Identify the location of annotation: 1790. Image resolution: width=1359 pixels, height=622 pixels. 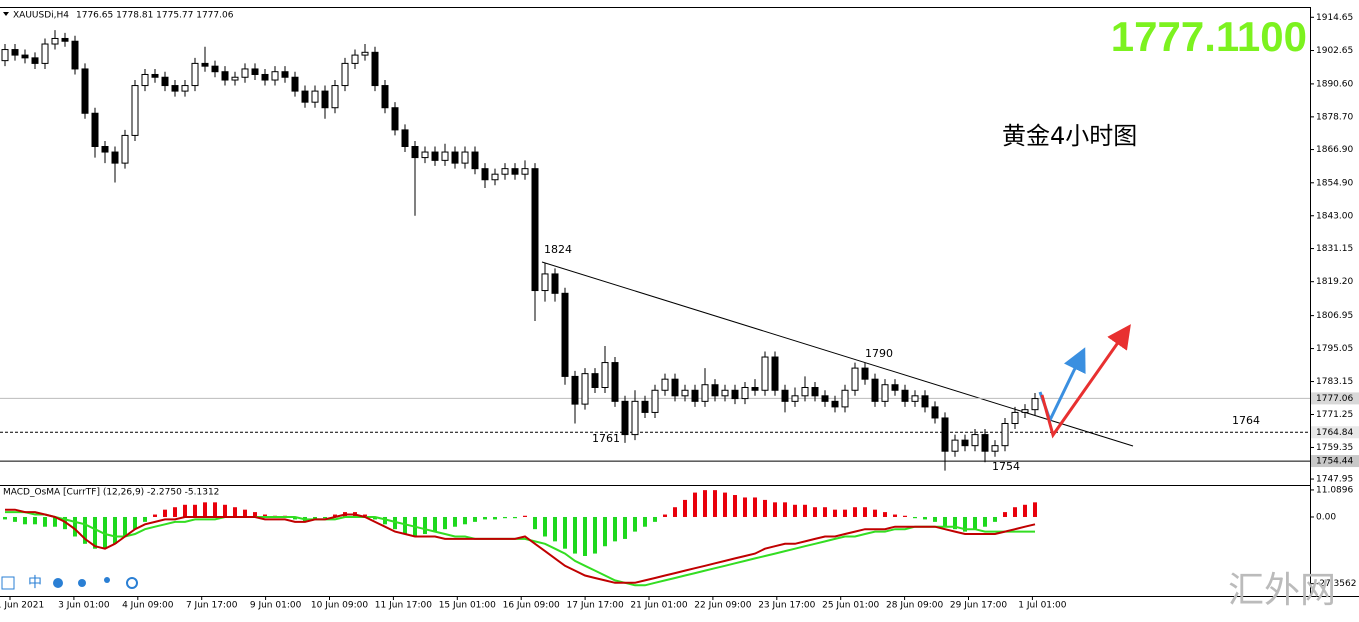
(879, 353).